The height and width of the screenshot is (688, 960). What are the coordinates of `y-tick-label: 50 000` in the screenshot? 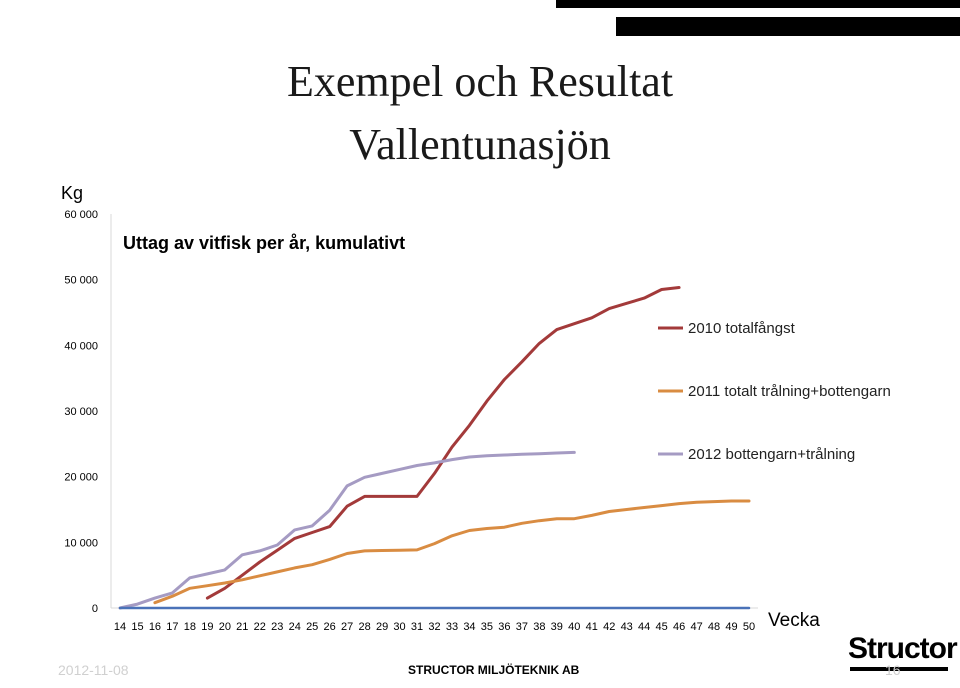 It's located at (81, 281).